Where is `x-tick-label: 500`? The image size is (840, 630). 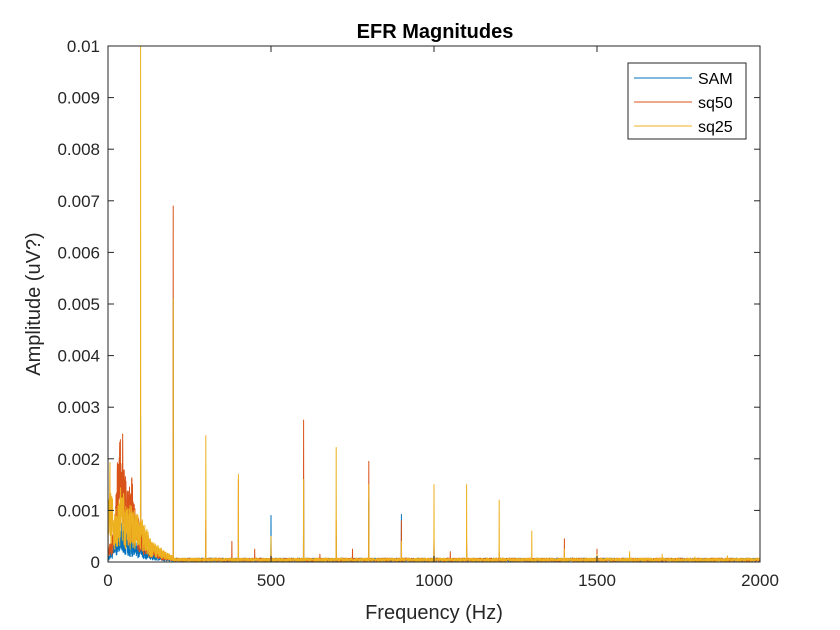
x-tick-label: 500 is located at coordinates (271, 580).